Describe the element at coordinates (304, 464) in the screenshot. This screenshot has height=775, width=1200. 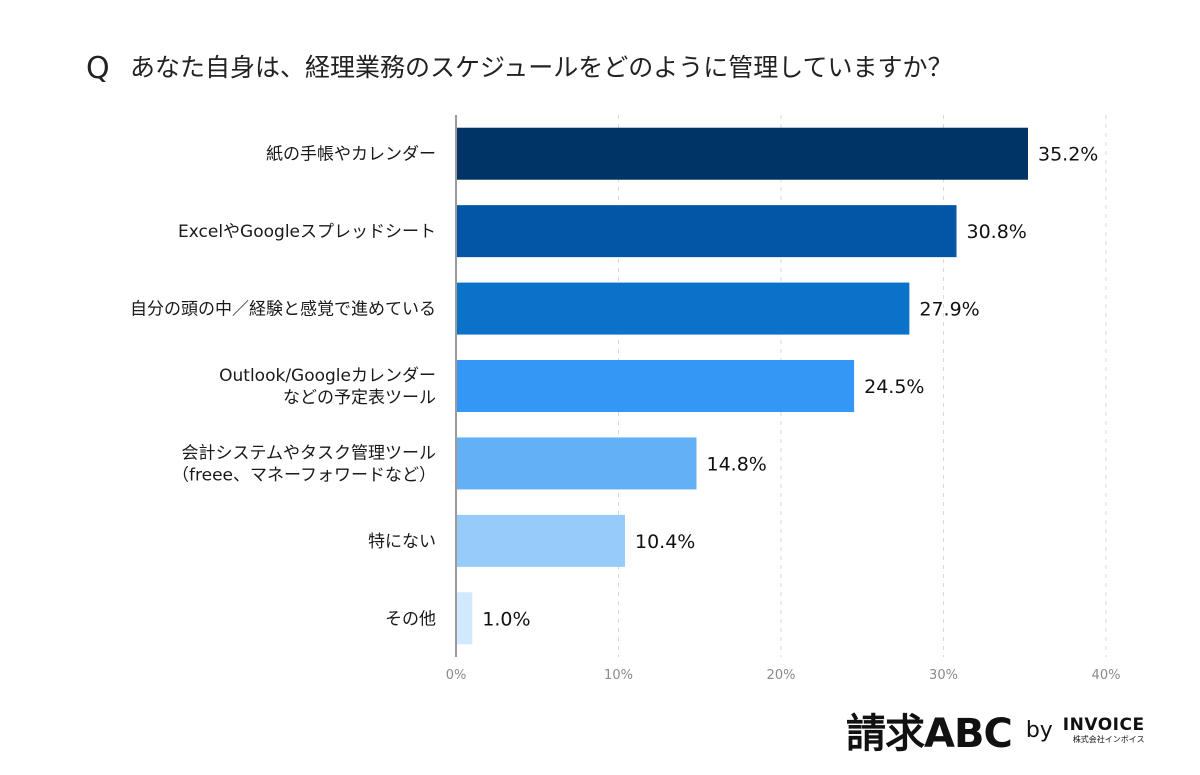
I see `category-label: 会計システムやタスク管理ツール（freee、マネーフォワードなど）` at that location.